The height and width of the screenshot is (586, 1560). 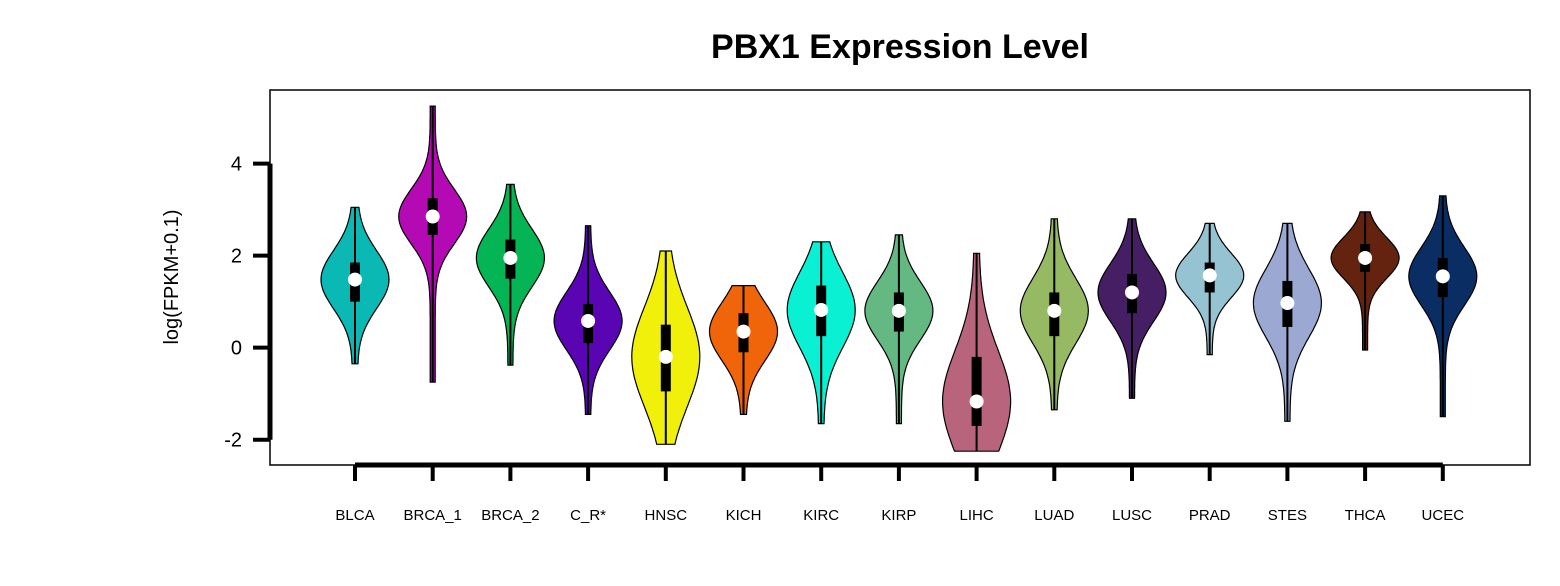 What do you see at coordinates (1210, 289) in the screenshot?
I see `violin-PRAD` at bounding box center [1210, 289].